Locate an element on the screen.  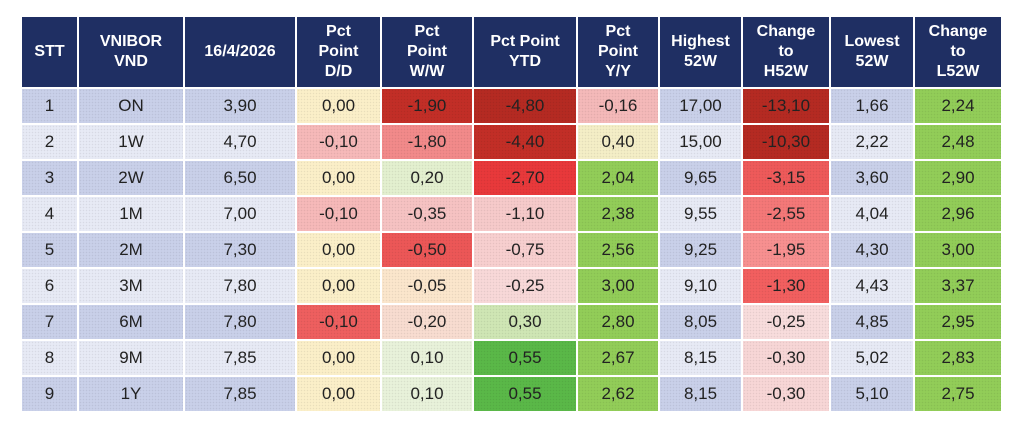
cell-col-pct-ww: -1,80 is located at coordinates (427, 142).